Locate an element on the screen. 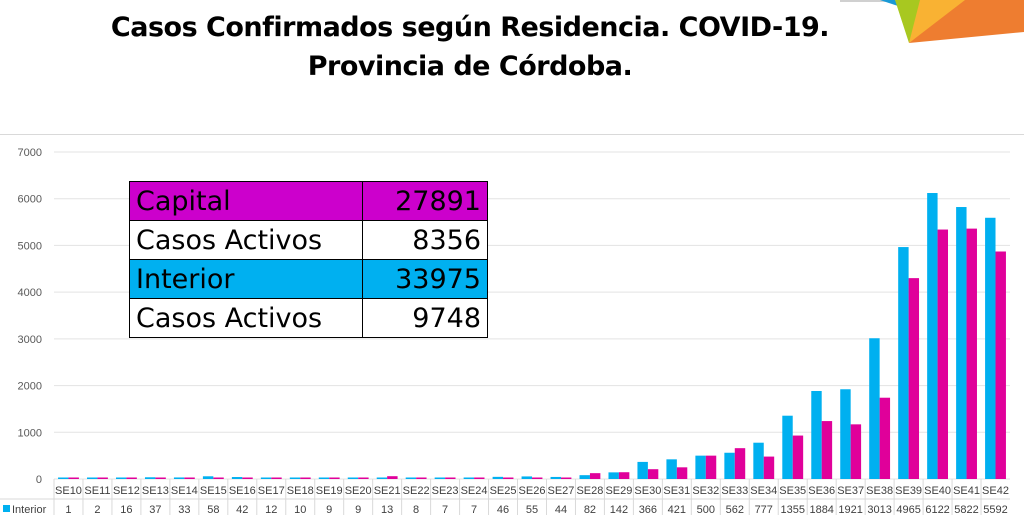 The image size is (1024, 520). table-value-interior: 500 is located at coordinates (706, 509).